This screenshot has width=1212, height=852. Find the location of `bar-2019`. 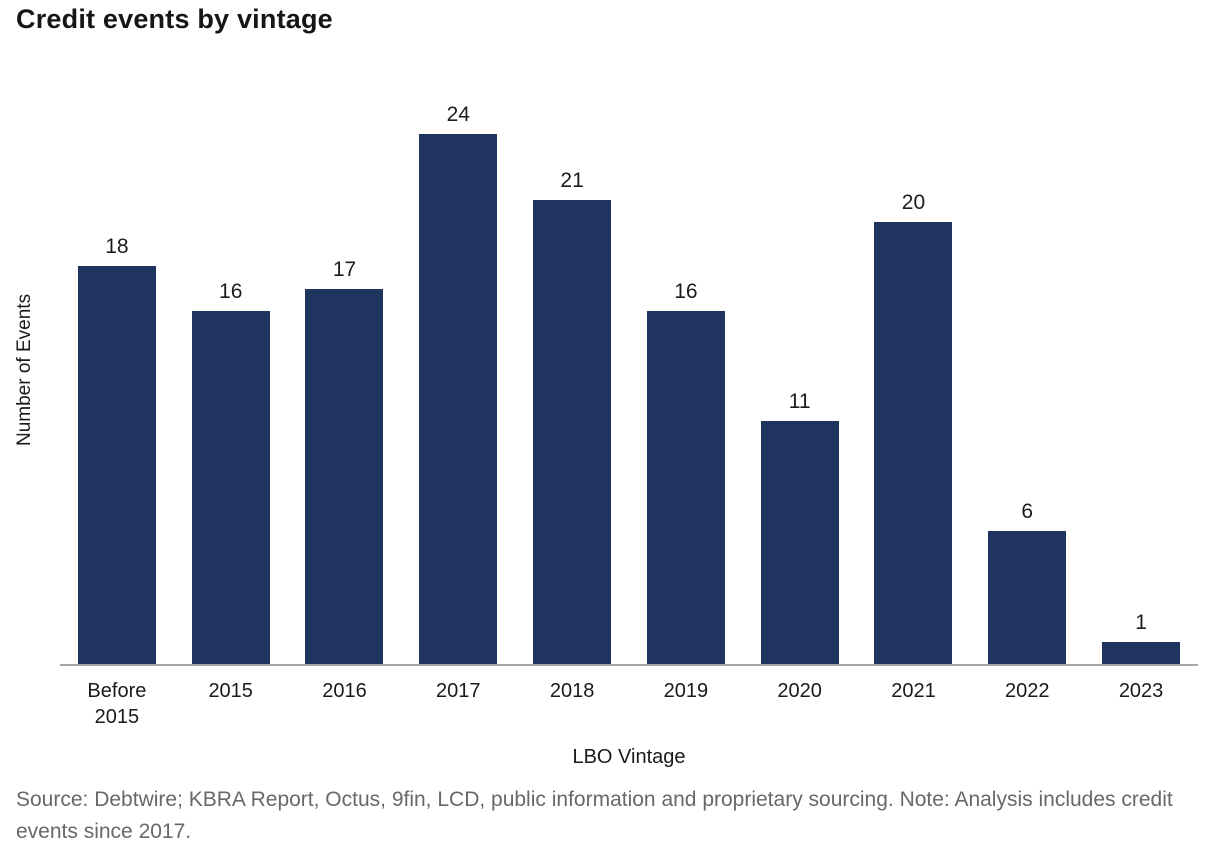

bar-2019 is located at coordinates (685, 487).